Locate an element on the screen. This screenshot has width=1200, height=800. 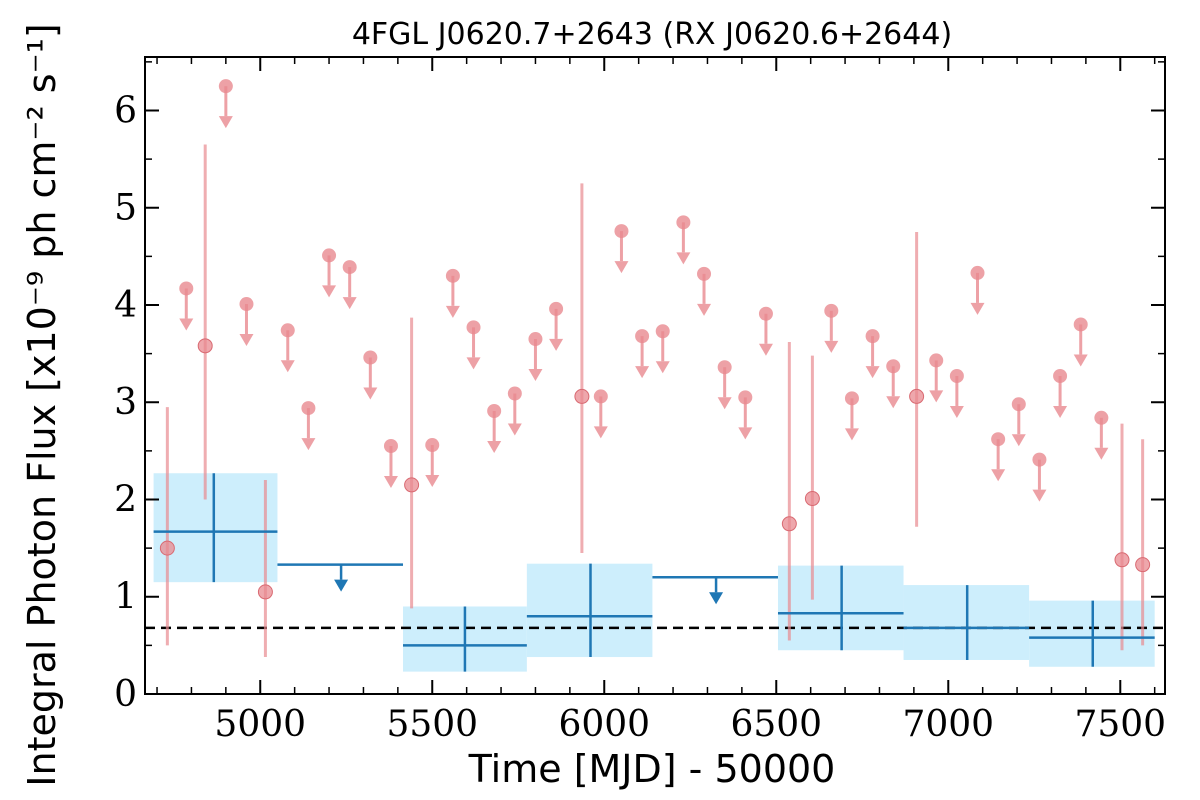
y-tick-label: 6 is located at coordinates (125, 110).